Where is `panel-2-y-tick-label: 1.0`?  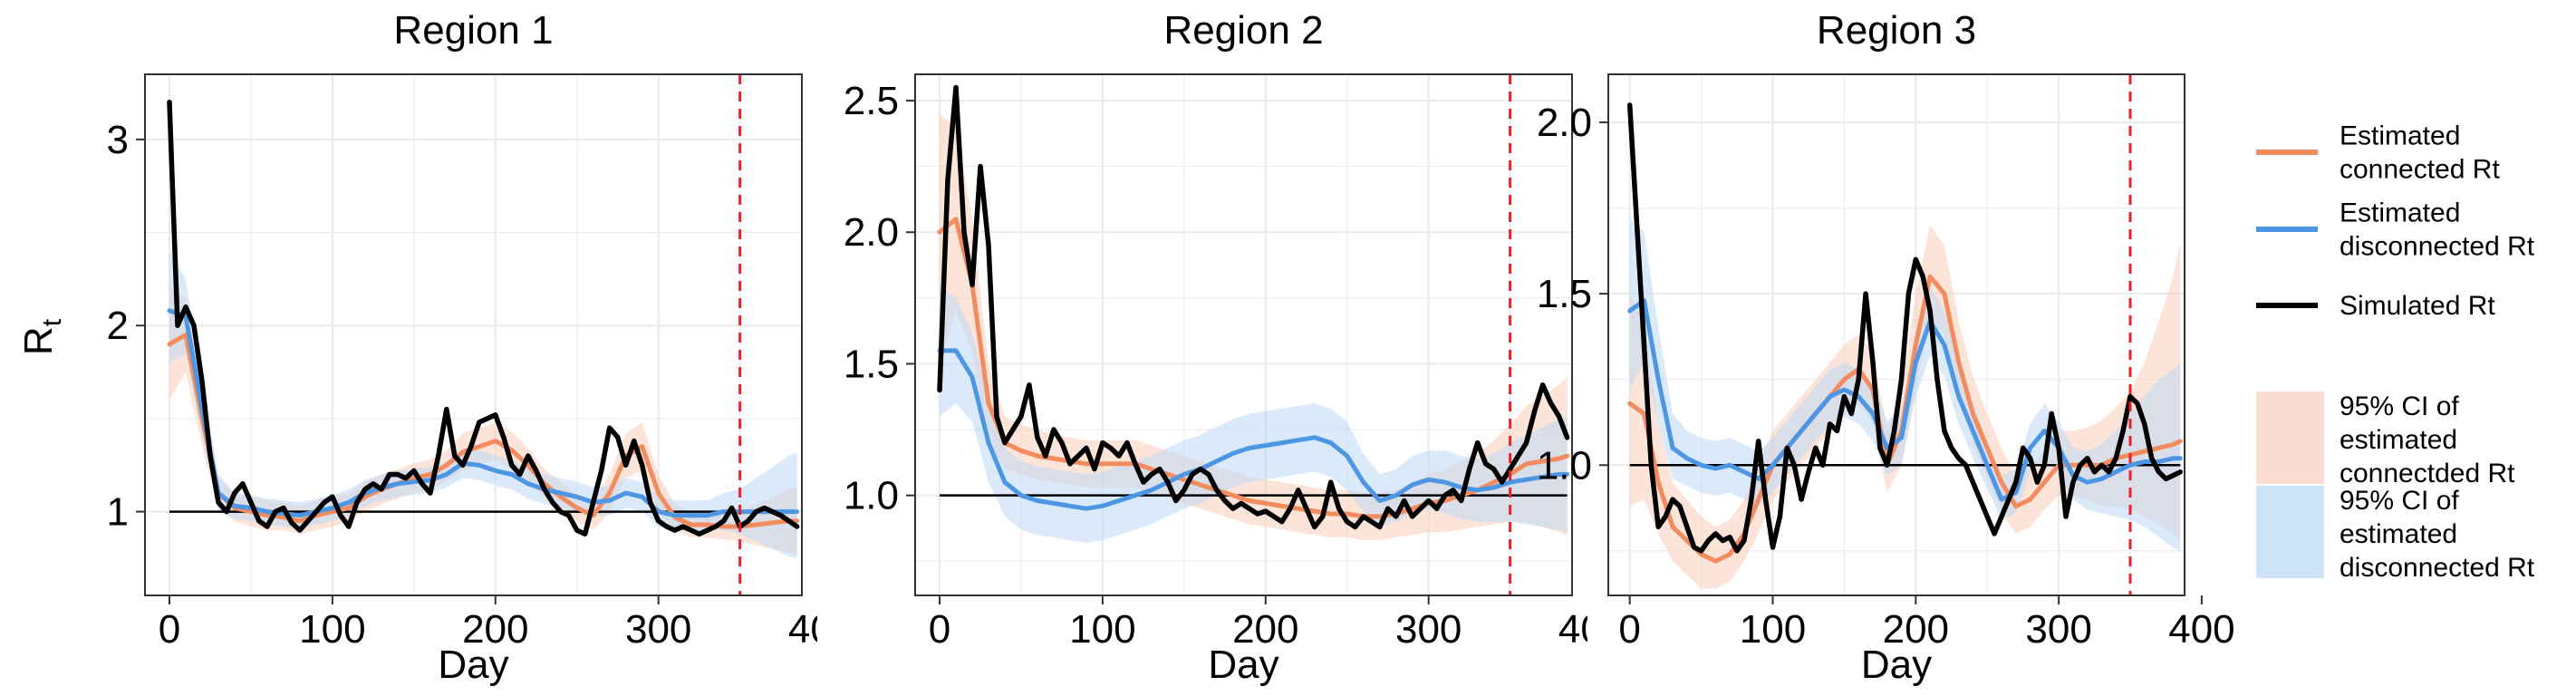 panel-2-y-tick-label: 1.0 is located at coordinates (871, 496).